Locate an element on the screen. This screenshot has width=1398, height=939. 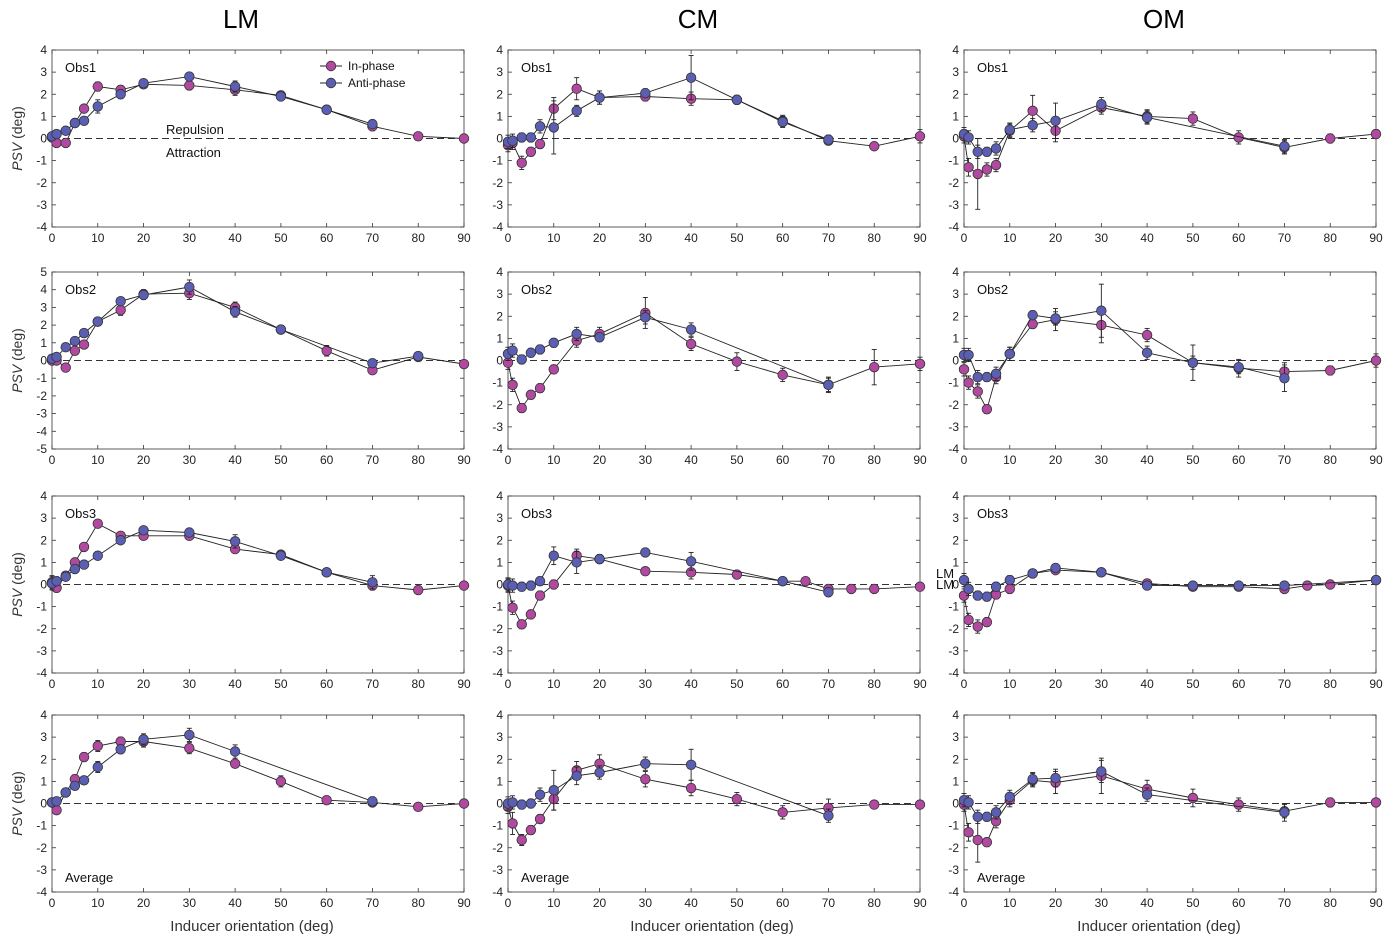
legend-marker-anti-phase is located at coordinates (331, 83).